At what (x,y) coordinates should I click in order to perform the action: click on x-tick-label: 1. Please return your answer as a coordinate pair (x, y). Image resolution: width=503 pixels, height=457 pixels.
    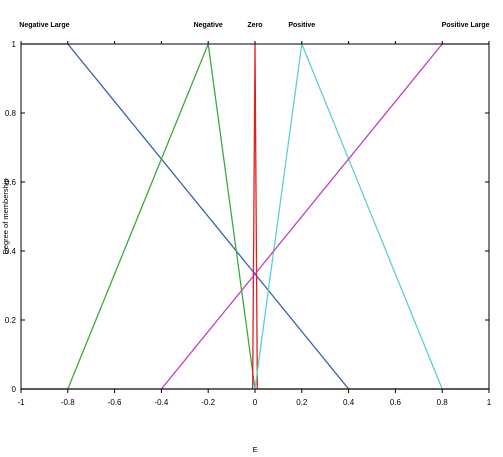
    Looking at the image, I should click on (489, 402).